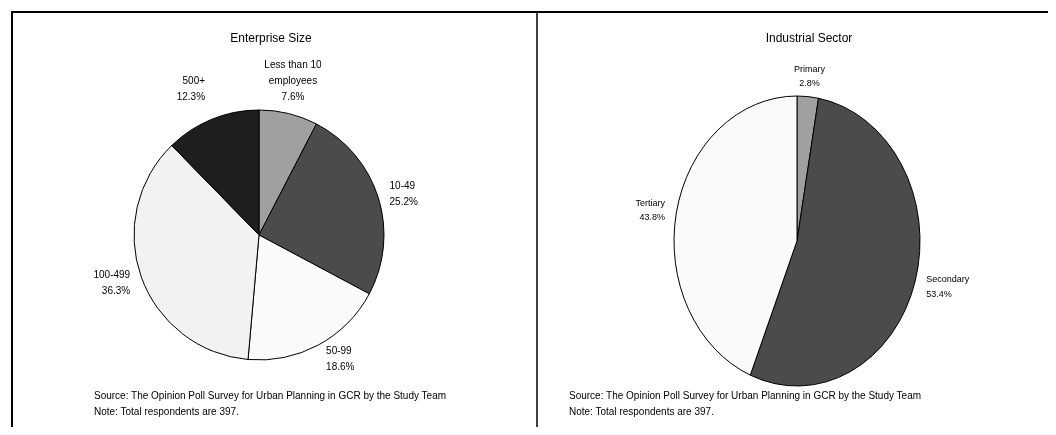  I want to click on chart-title: Industrial Sector, so click(809, 38).